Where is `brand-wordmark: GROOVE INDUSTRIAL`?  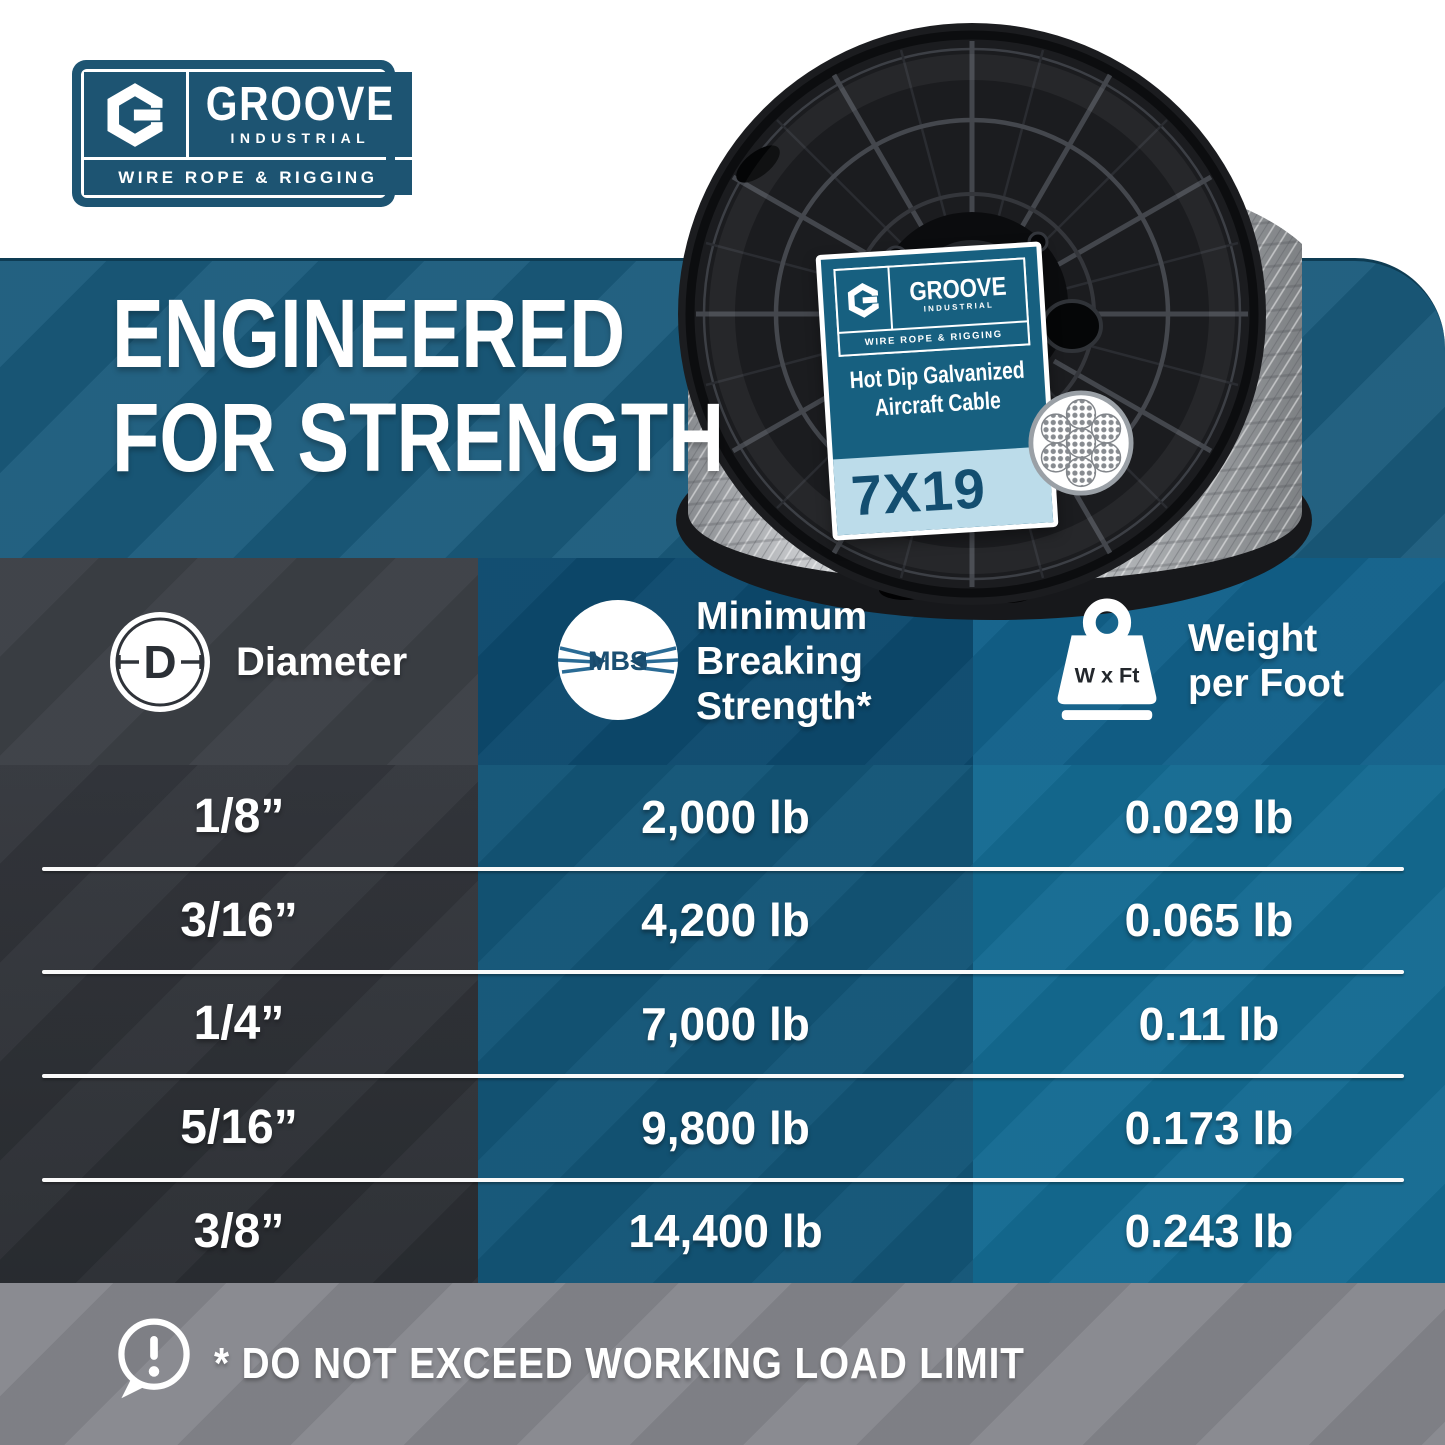 brand-wordmark: GROOVE INDUSTRIAL is located at coordinates (300, 114).